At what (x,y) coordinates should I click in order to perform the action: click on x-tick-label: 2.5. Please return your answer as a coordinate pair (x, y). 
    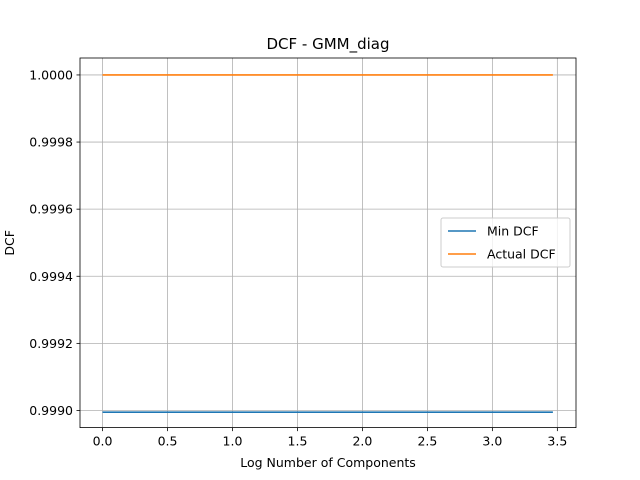
    Looking at the image, I should click on (427, 441).